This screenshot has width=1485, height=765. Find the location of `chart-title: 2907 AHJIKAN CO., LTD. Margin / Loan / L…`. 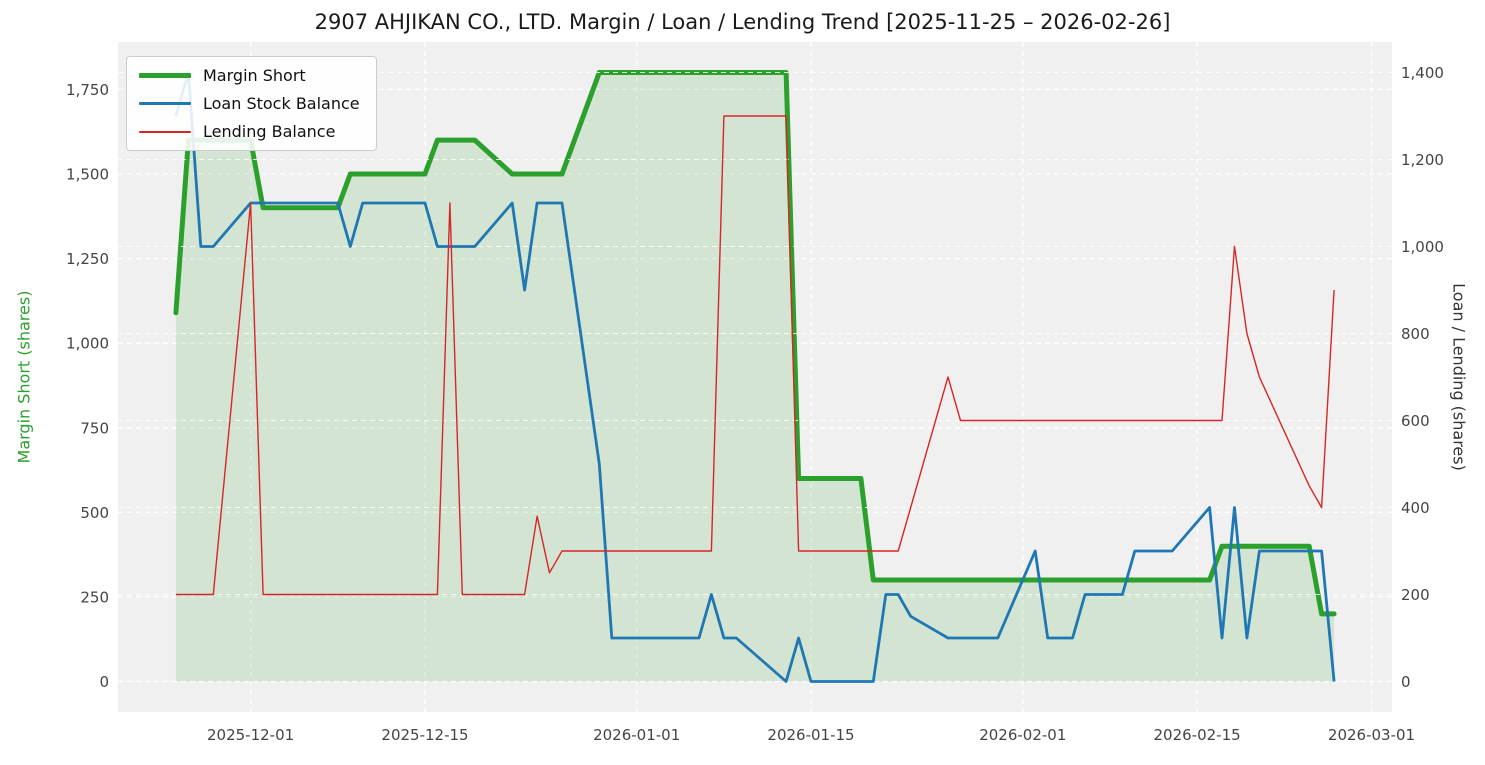

chart-title: 2907 AHJIKAN CO., LTD. Margin / Loan / L… is located at coordinates (742, 22).